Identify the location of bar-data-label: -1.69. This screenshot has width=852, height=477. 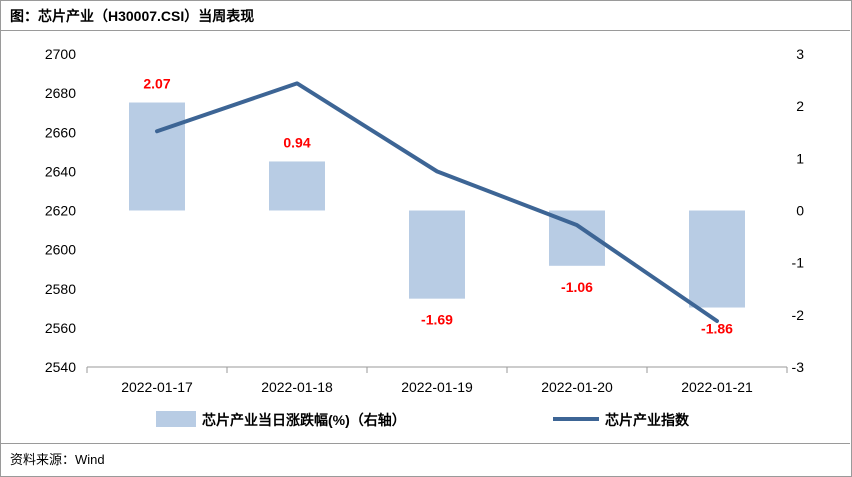
(437, 320).